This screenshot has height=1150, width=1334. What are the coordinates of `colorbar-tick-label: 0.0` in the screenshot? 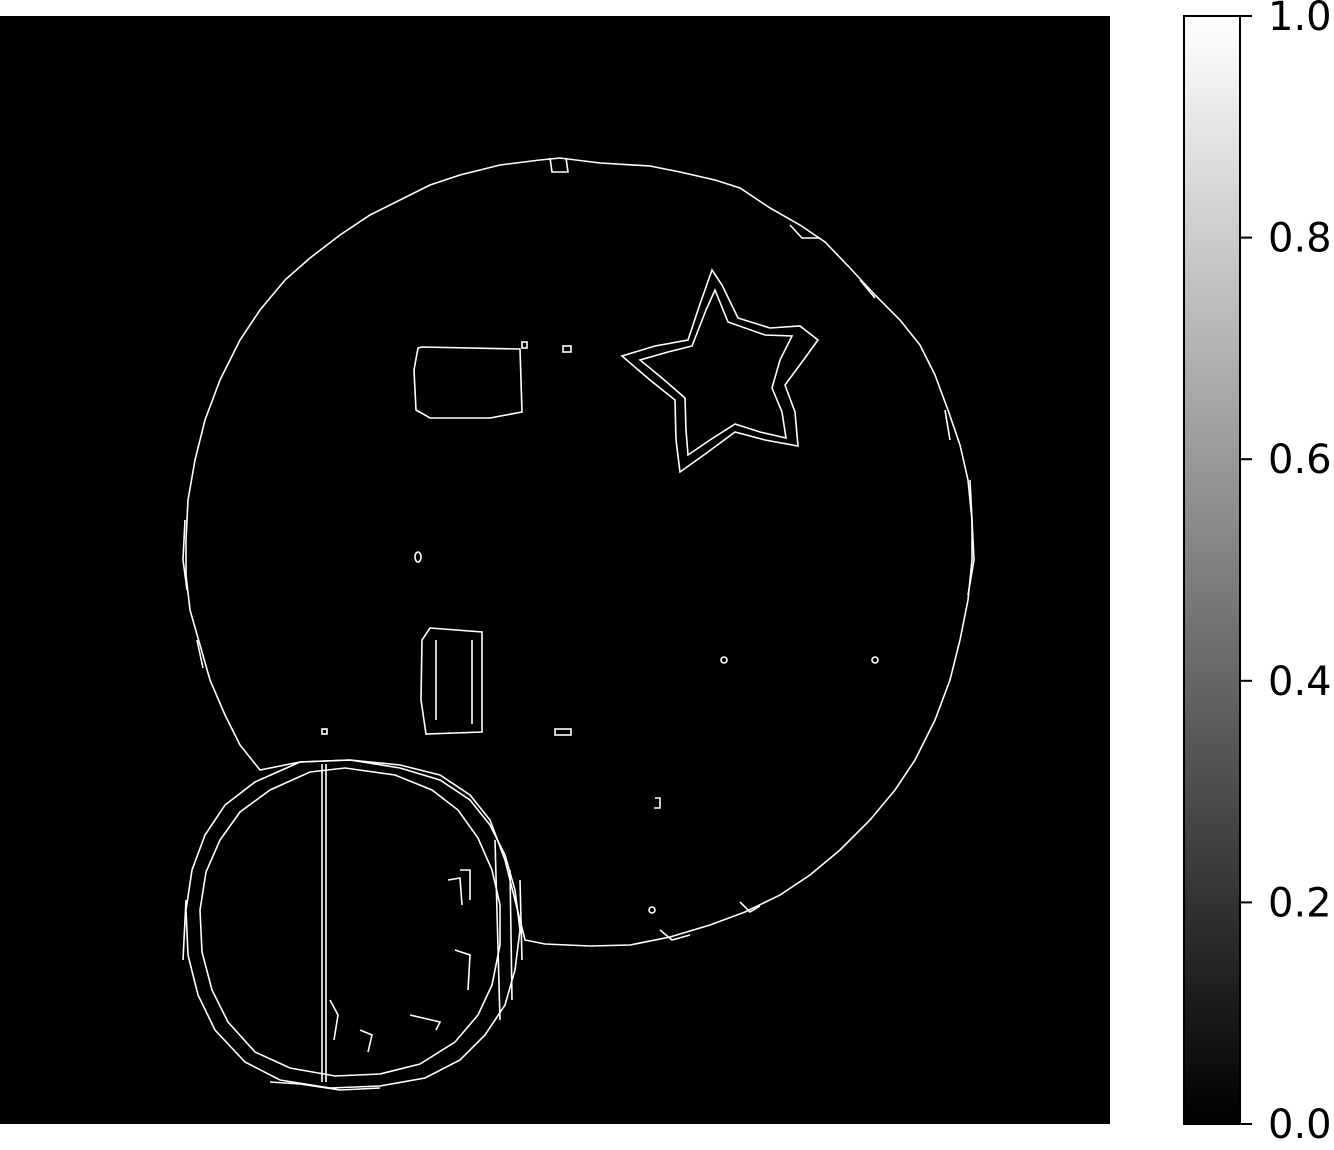 It's located at (1300, 1125).